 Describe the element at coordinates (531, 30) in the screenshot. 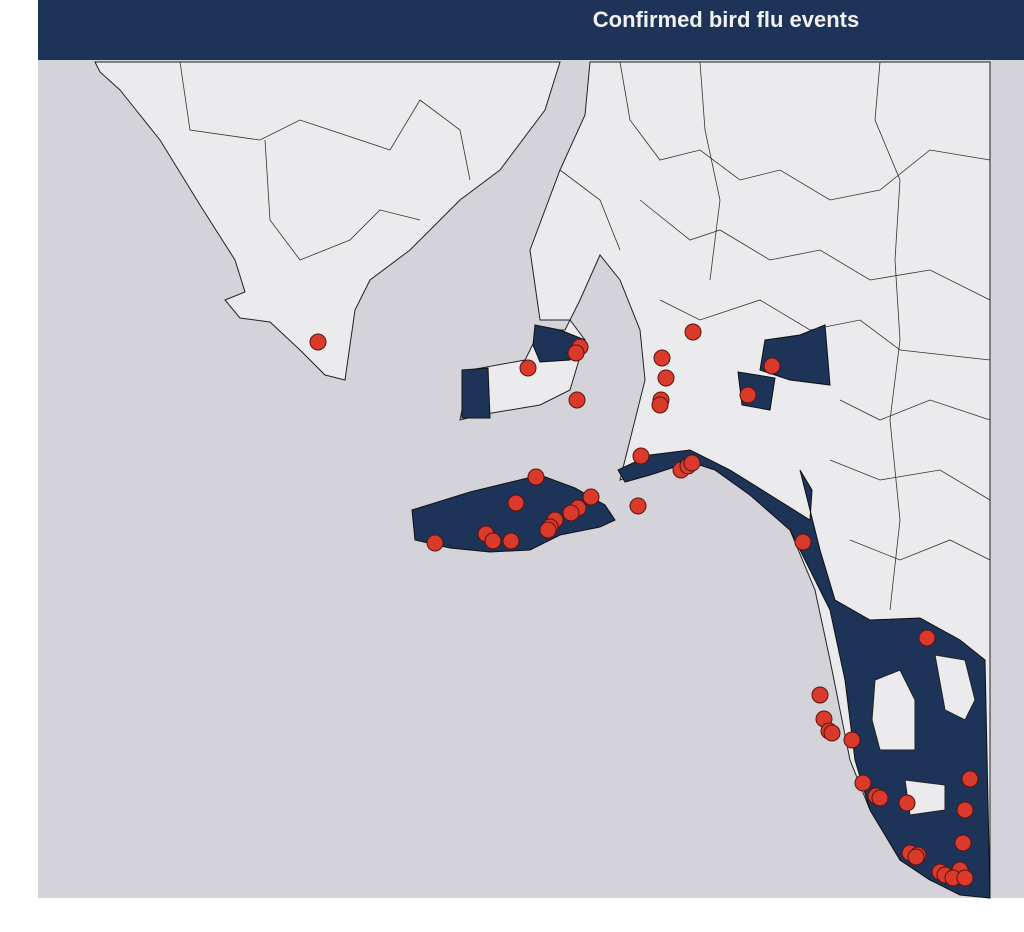

I see `header-bar` at that location.